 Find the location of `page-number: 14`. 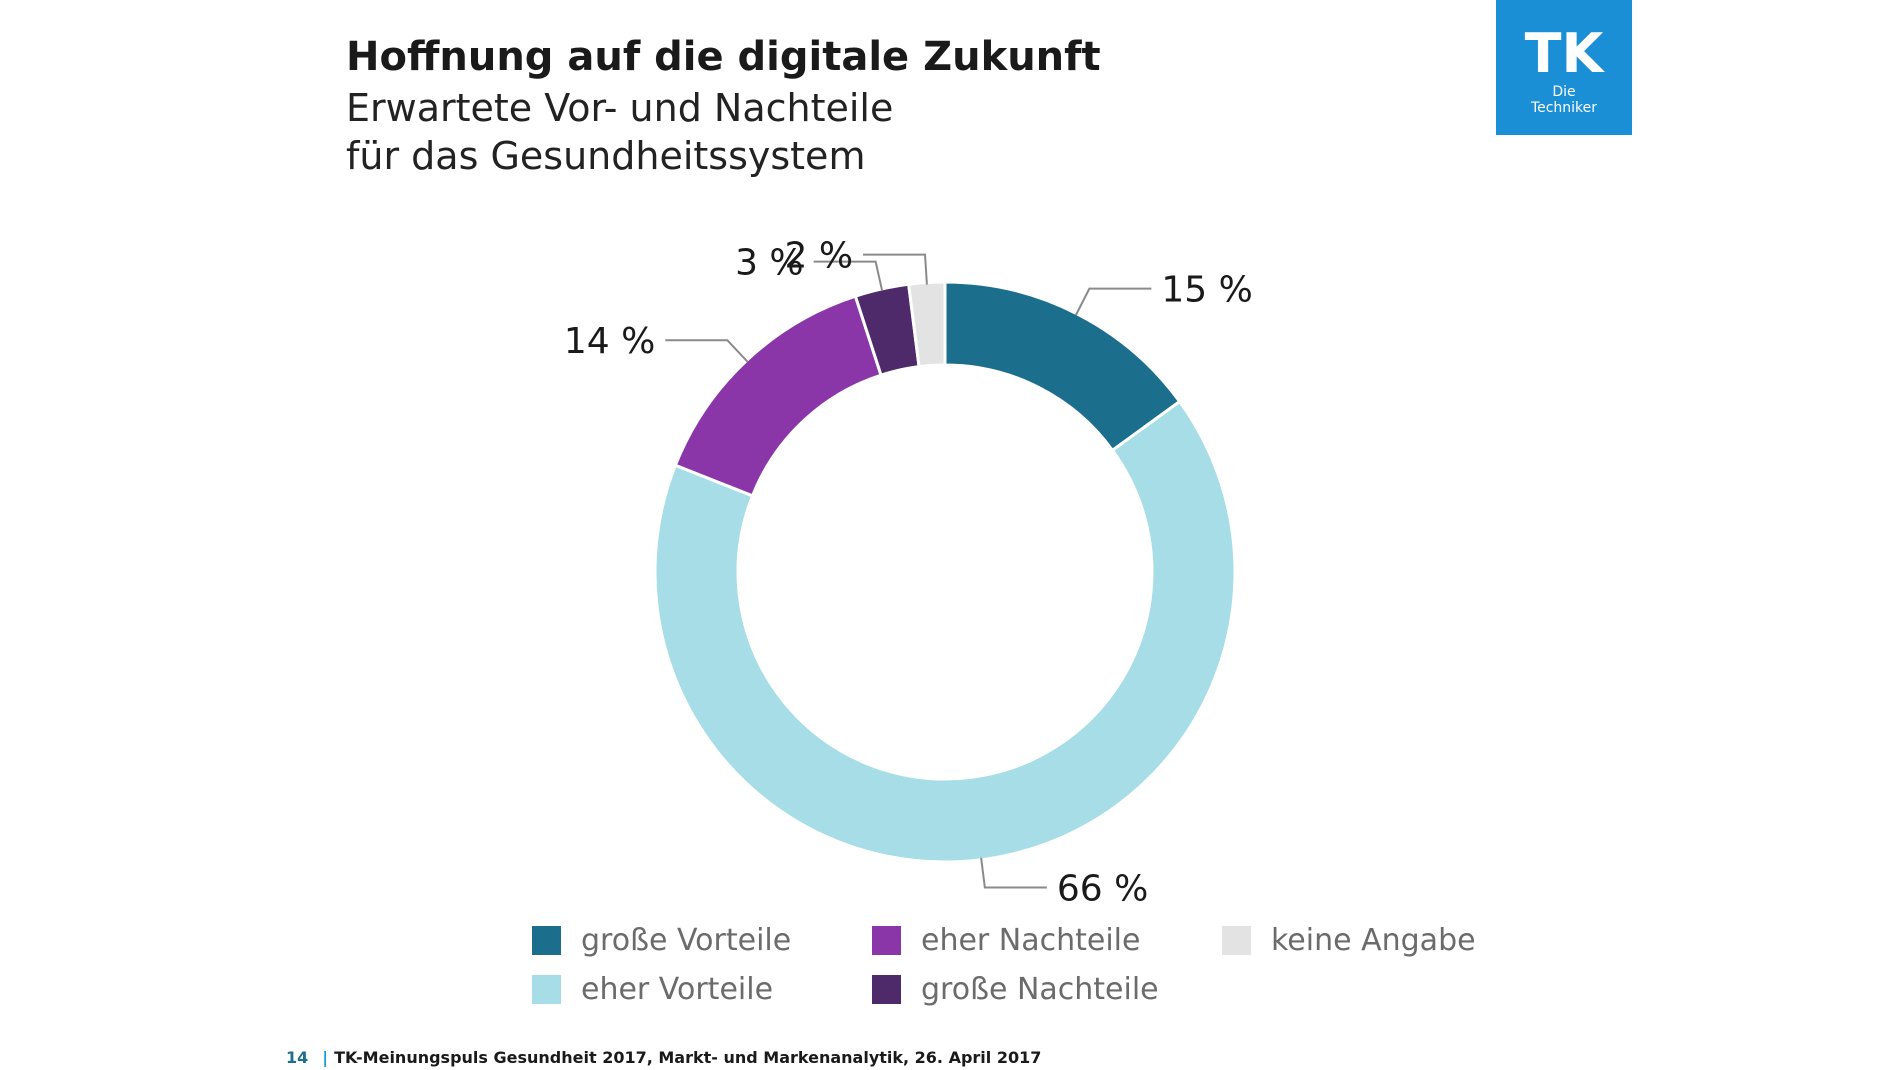

page-number: 14 is located at coordinates (297, 1057).